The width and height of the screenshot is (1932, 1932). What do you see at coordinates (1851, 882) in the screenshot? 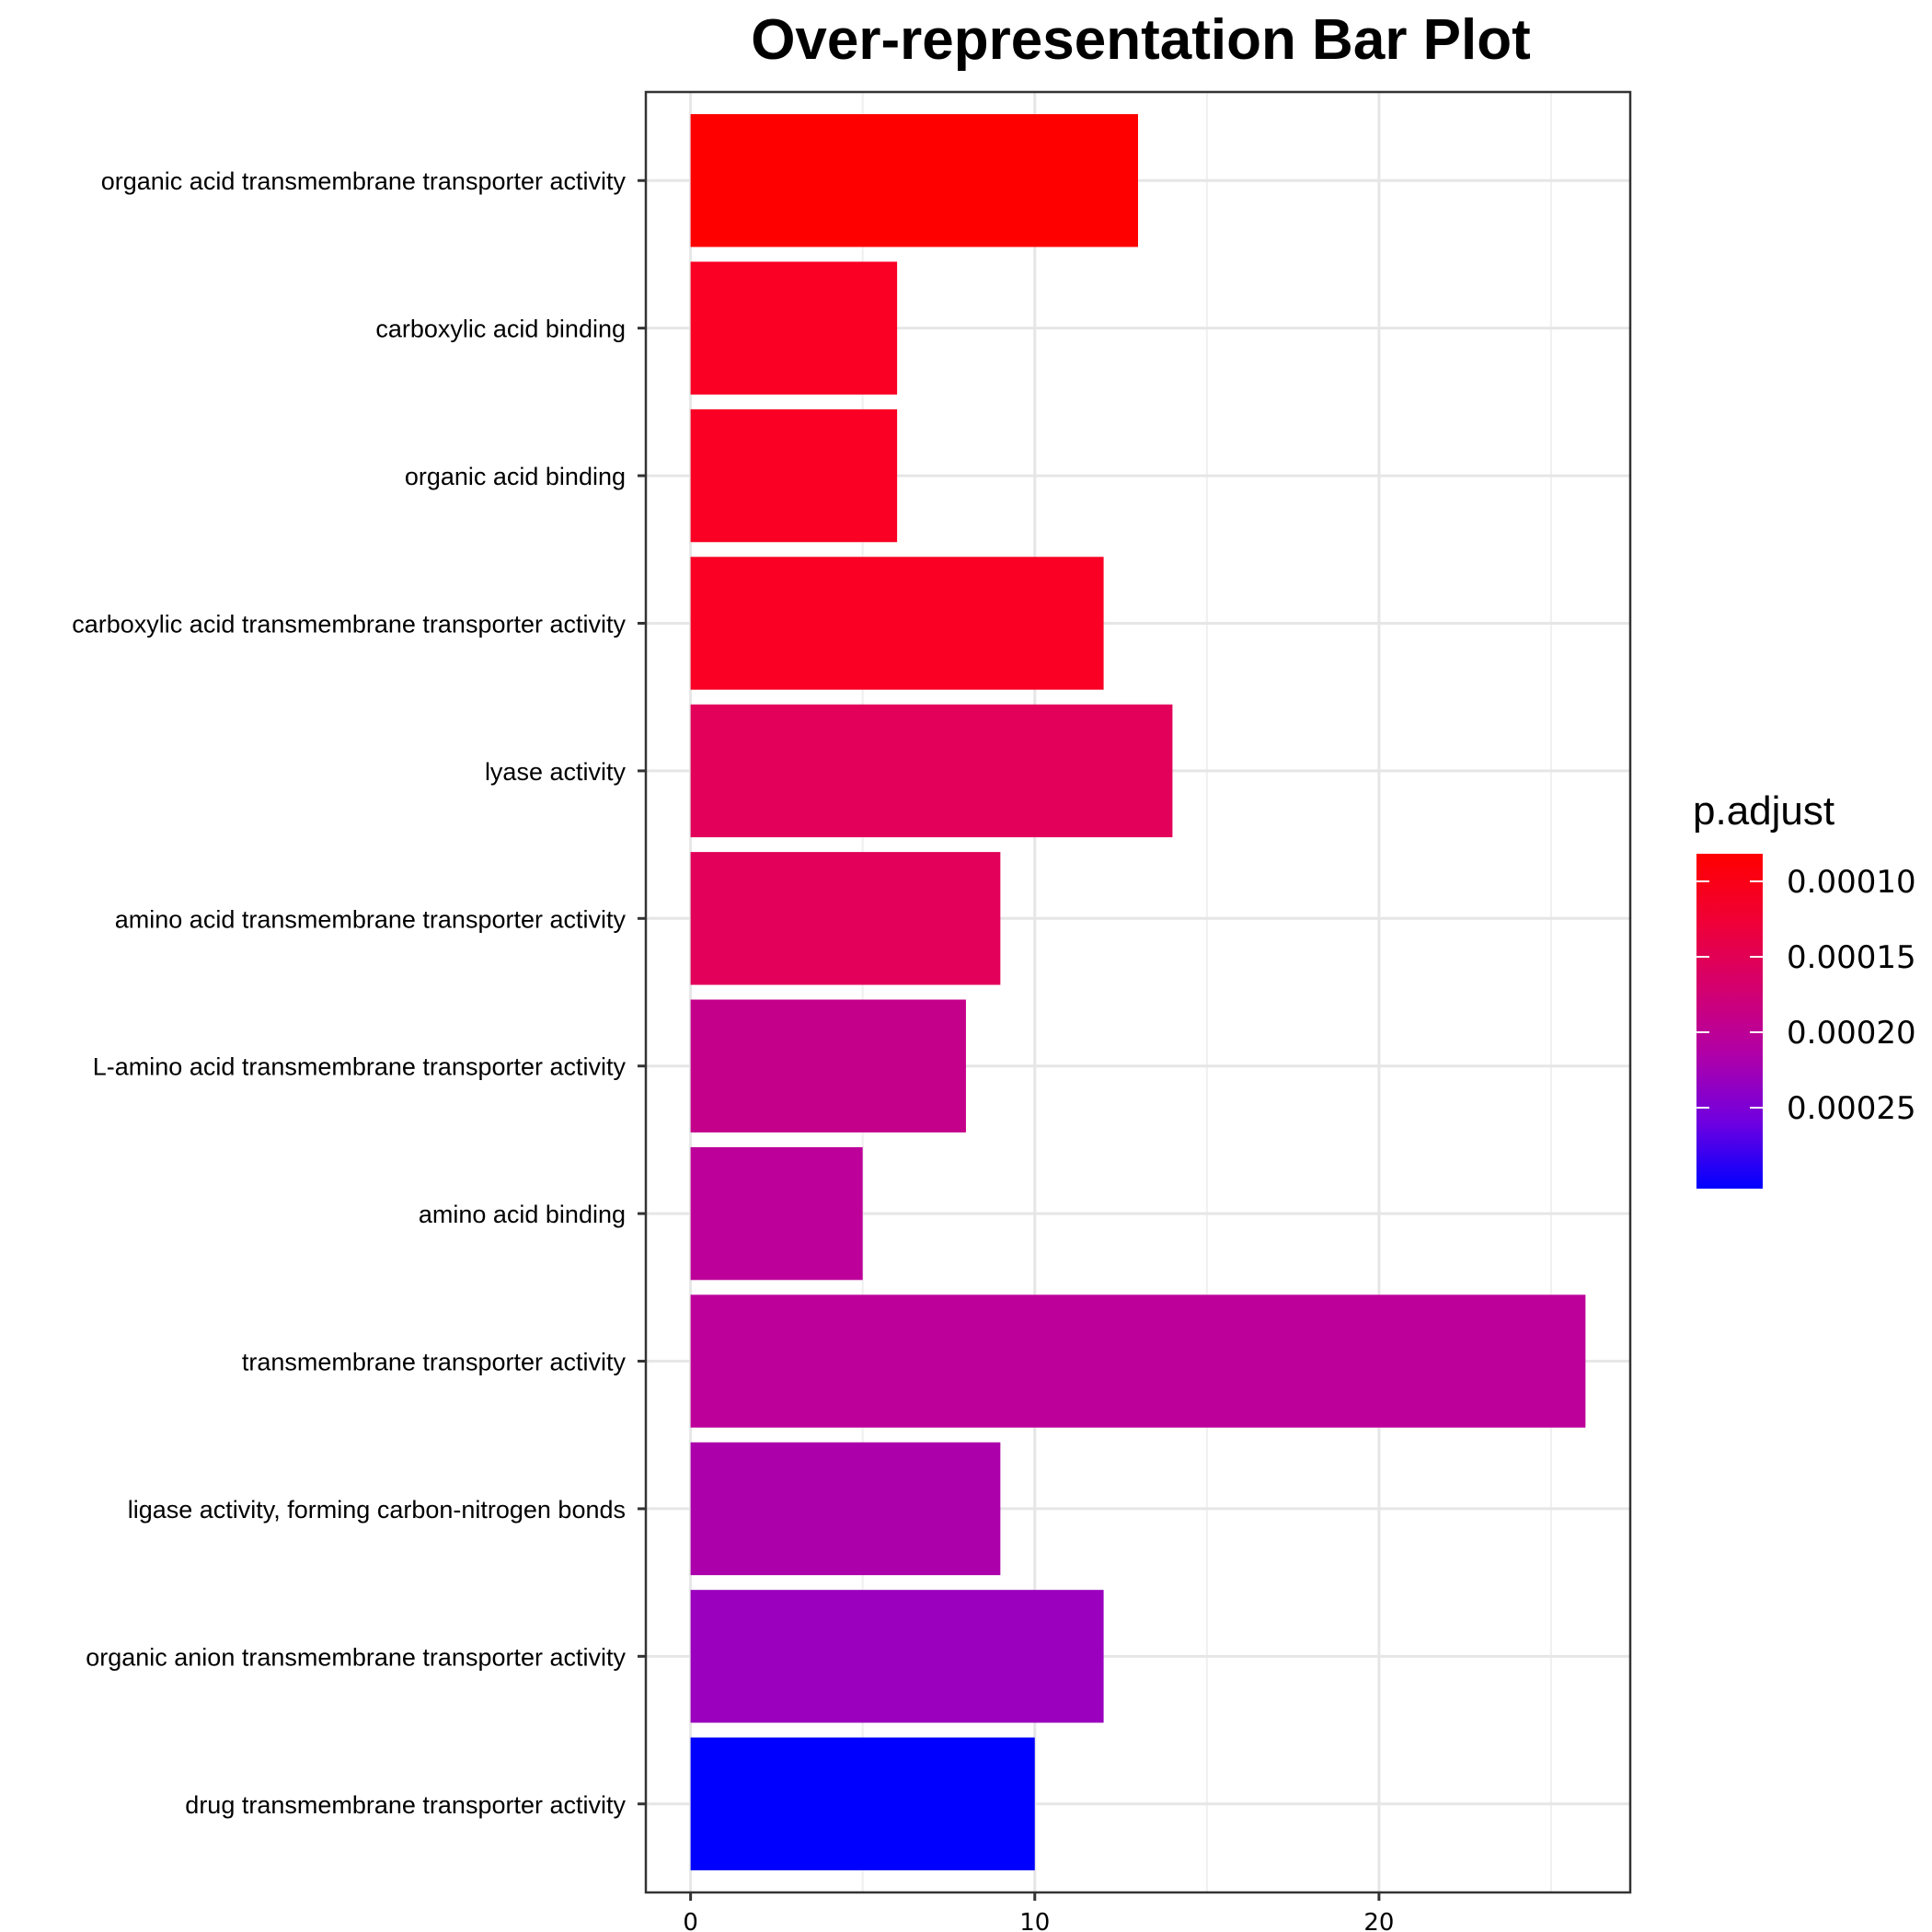
I see `legend-label: 0.00010` at bounding box center [1851, 882].